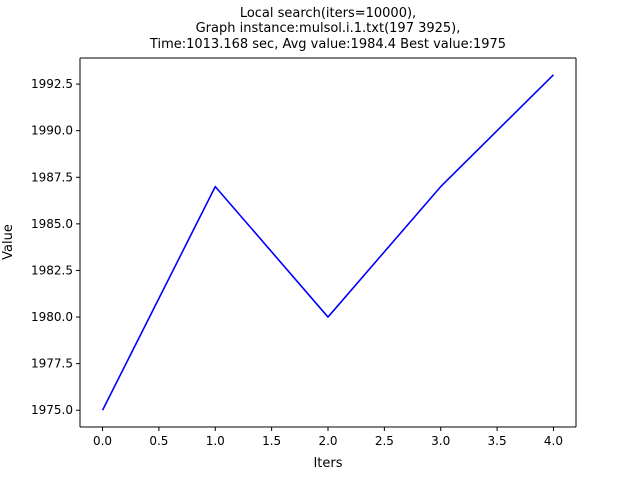  Describe the element at coordinates (8, 242) in the screenshot. I see `y-axis-label: Value` at that location.